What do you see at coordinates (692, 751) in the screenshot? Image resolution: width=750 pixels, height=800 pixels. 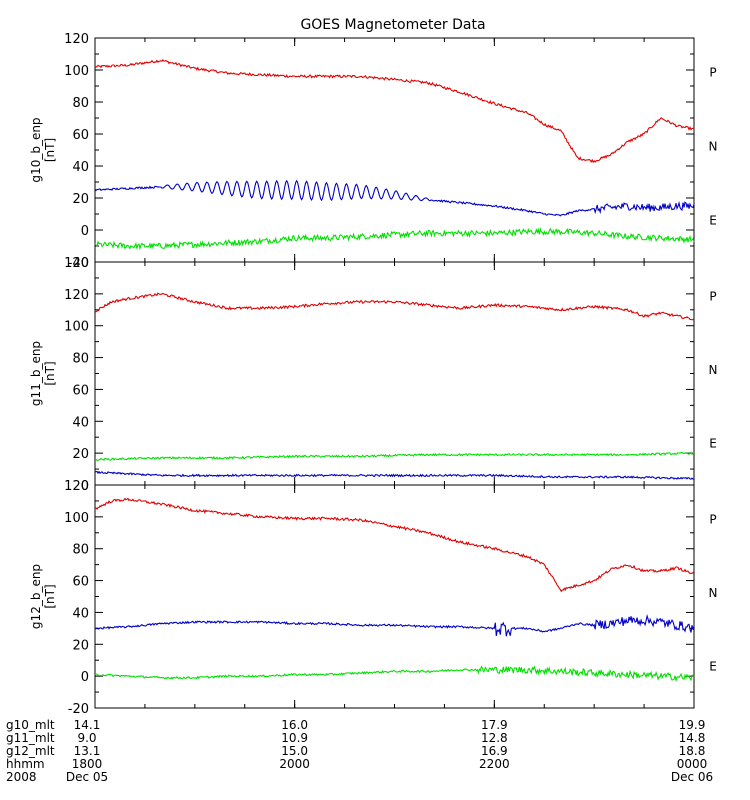 I see `axis-tick-value: 18.8` at bounding box center [692, 751].